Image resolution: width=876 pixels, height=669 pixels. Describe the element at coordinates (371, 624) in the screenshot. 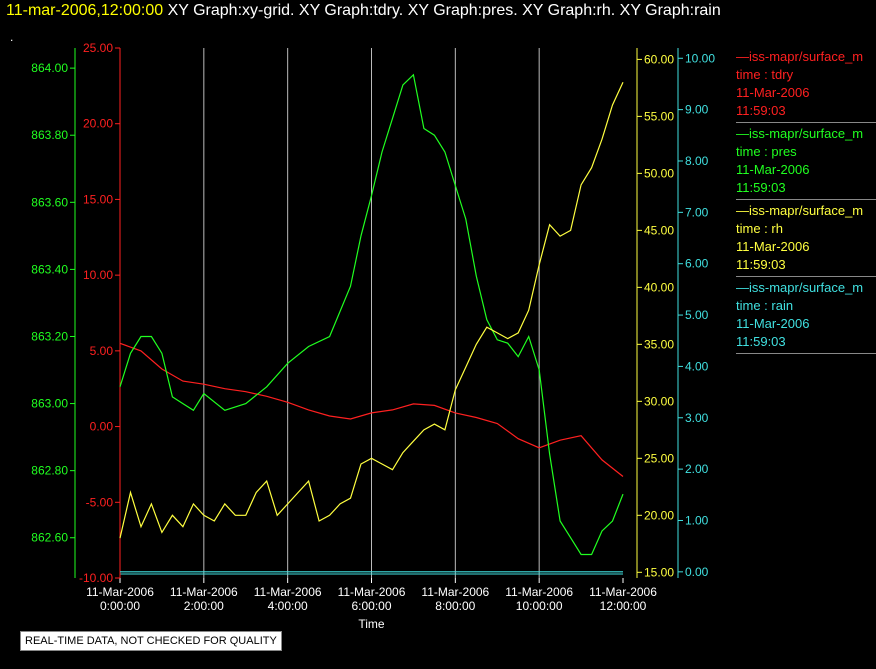

I see `x-axis-label: Time` at that location.